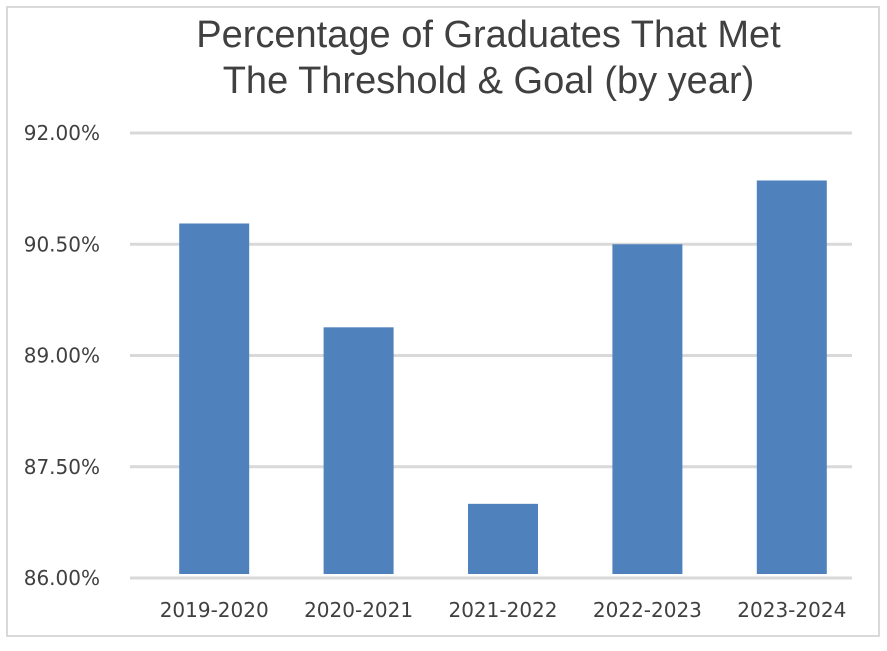 This screenshot has height=651, width=887. I want to click on y-tick-label: 89.00%, so click(62, 356).